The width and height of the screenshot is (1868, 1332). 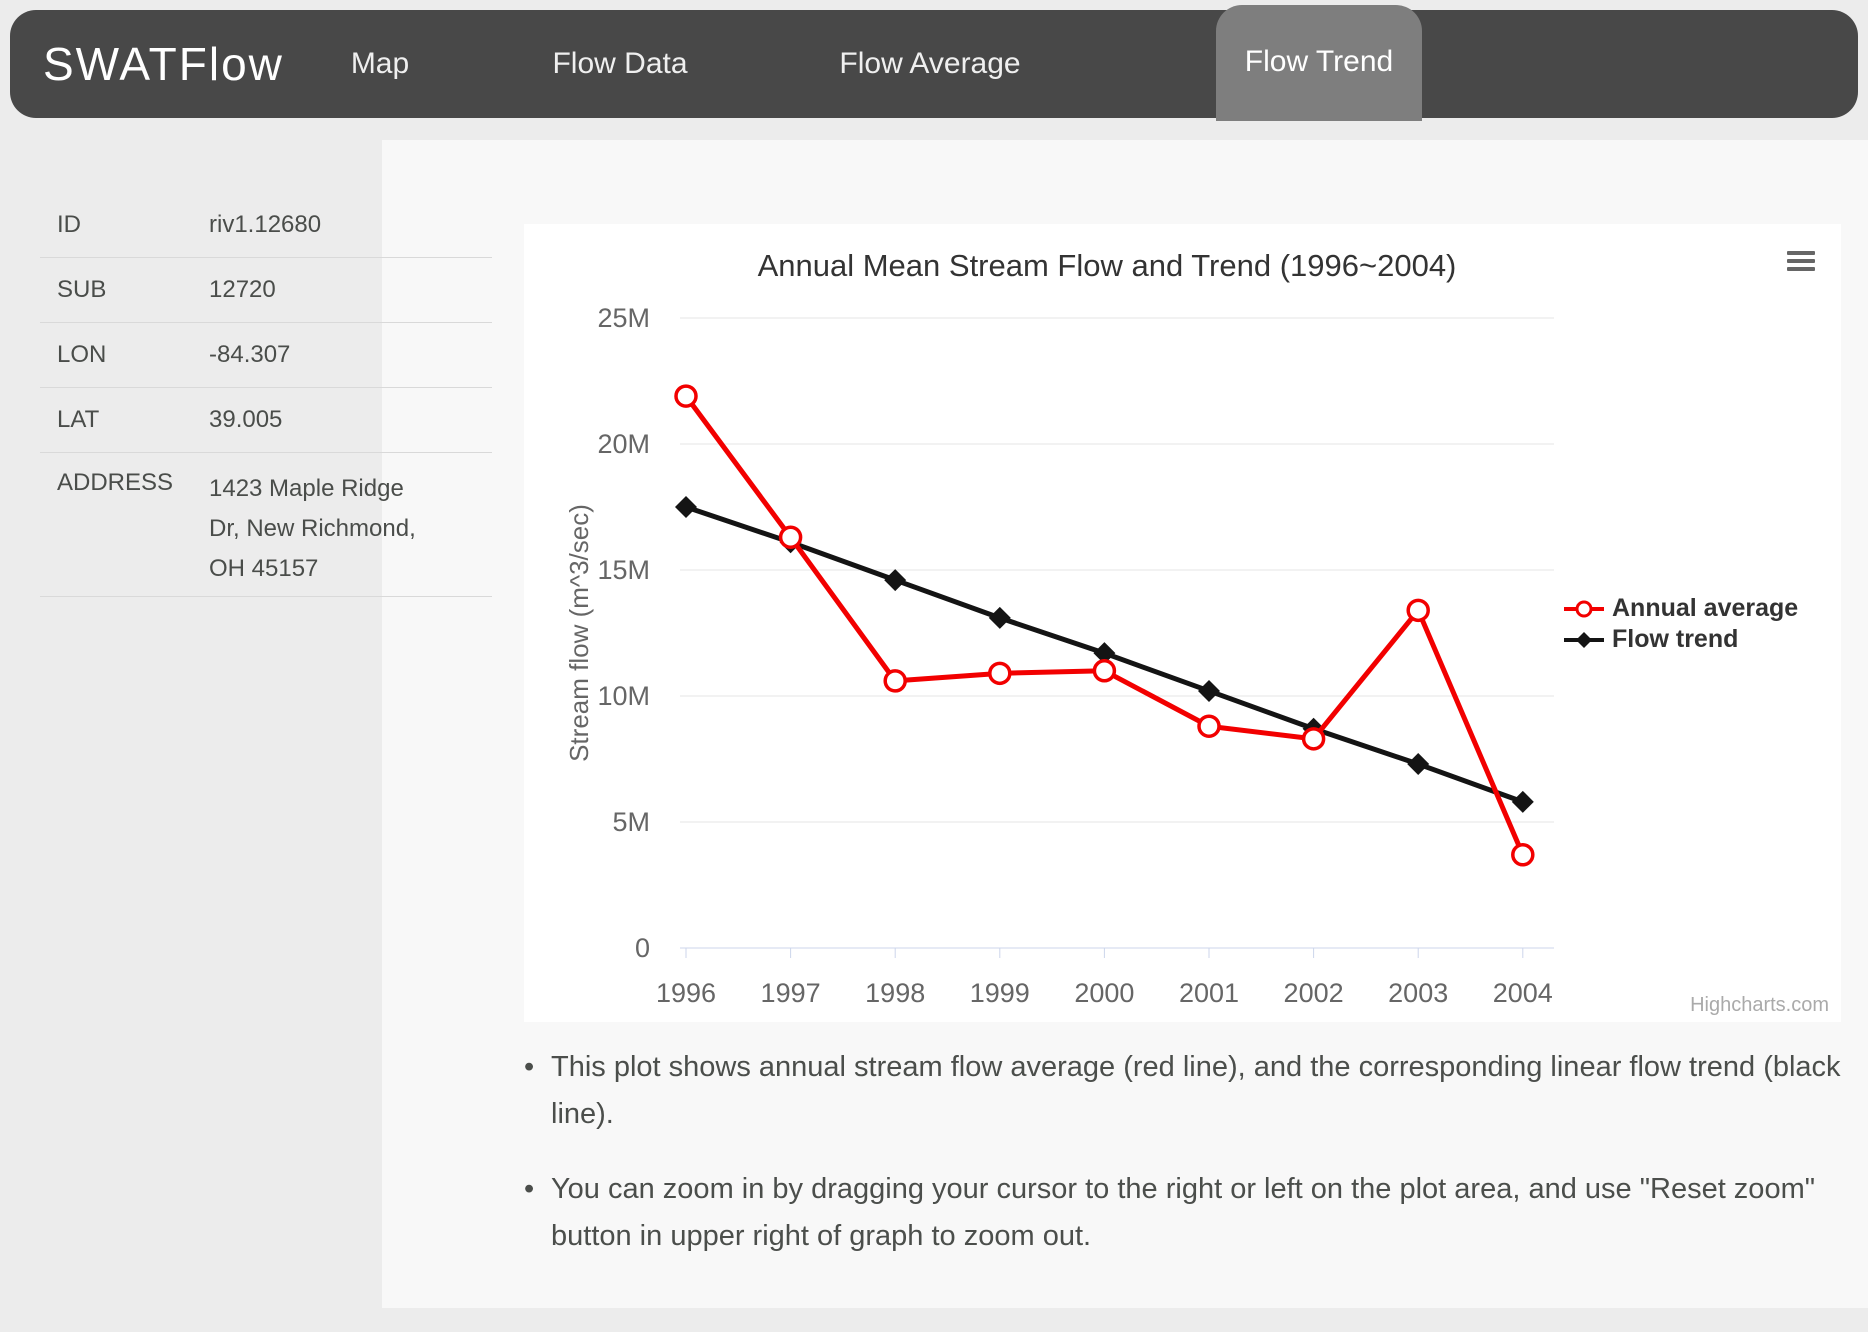 I want to click on row-label: SUB, so click(x=82, y=289).